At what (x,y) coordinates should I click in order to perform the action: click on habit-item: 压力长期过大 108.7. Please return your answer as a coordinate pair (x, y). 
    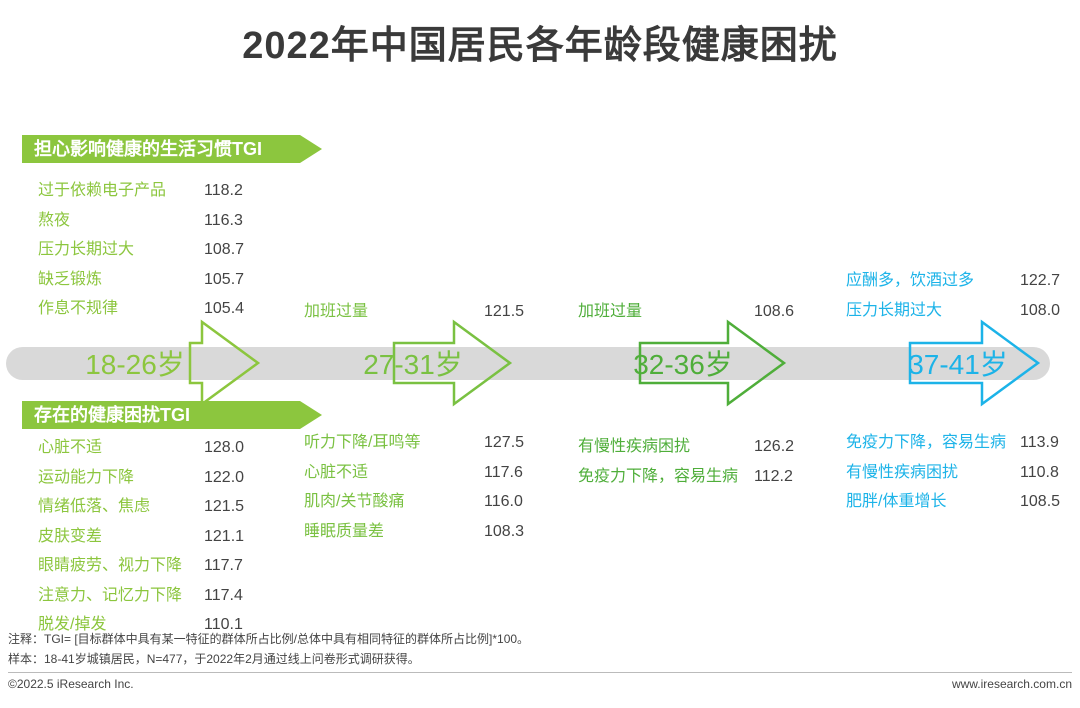
    Looking at the image, I should click on (146, 250).